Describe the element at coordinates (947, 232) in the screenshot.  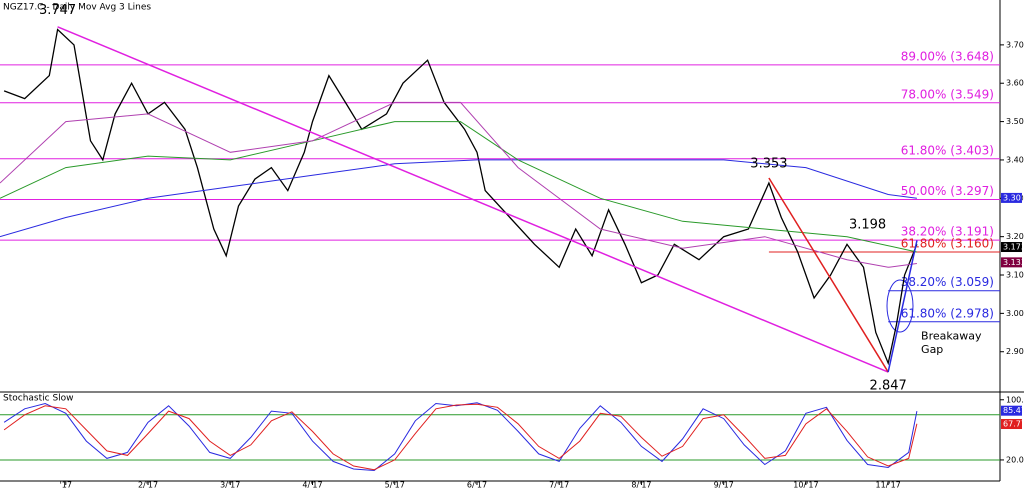
I see `fib-label: 38.20% (3.191)` at that location.